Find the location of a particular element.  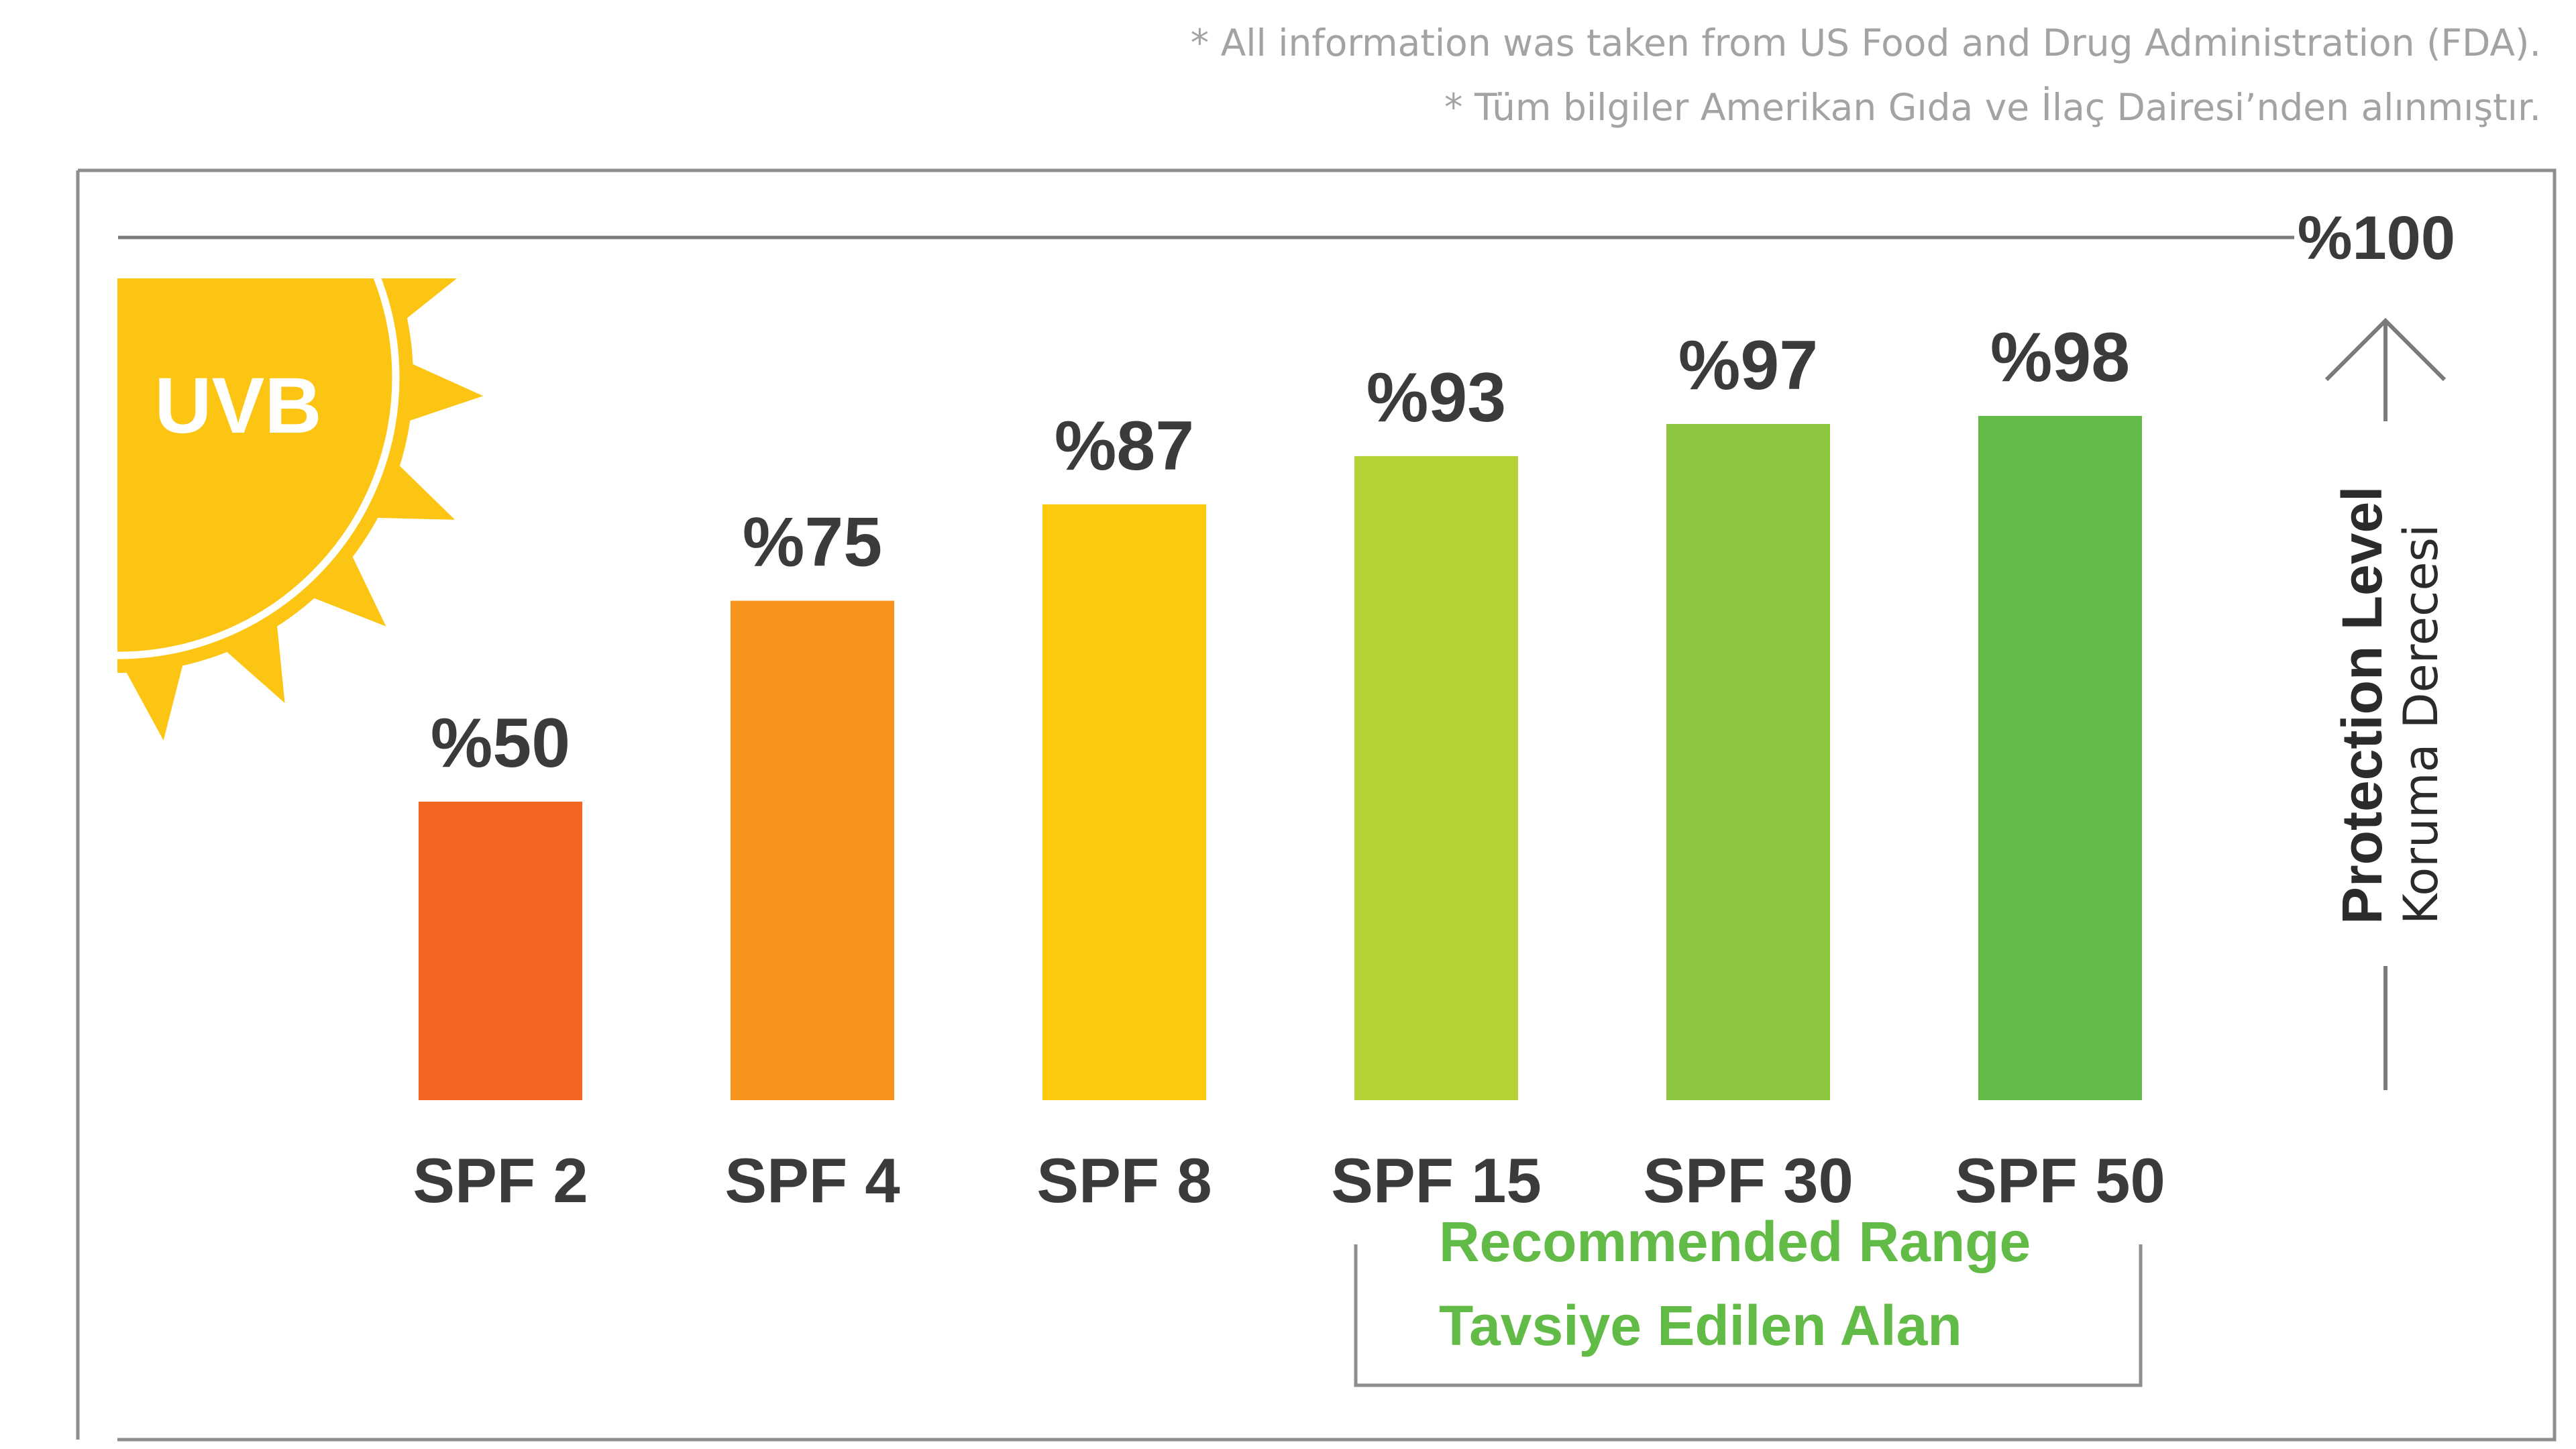

value-label: %98 is located at coordinates (2060, 357).